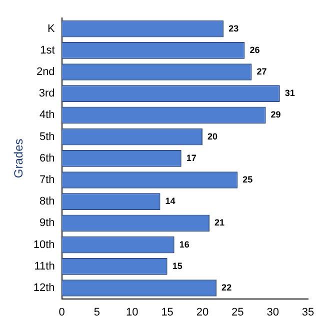 This screenshot has height=330, width=330. What do you see at coordinates (47, 50) in the screenshot?
I see `y-tick-label: 1st` at bounding box center [47, 50].